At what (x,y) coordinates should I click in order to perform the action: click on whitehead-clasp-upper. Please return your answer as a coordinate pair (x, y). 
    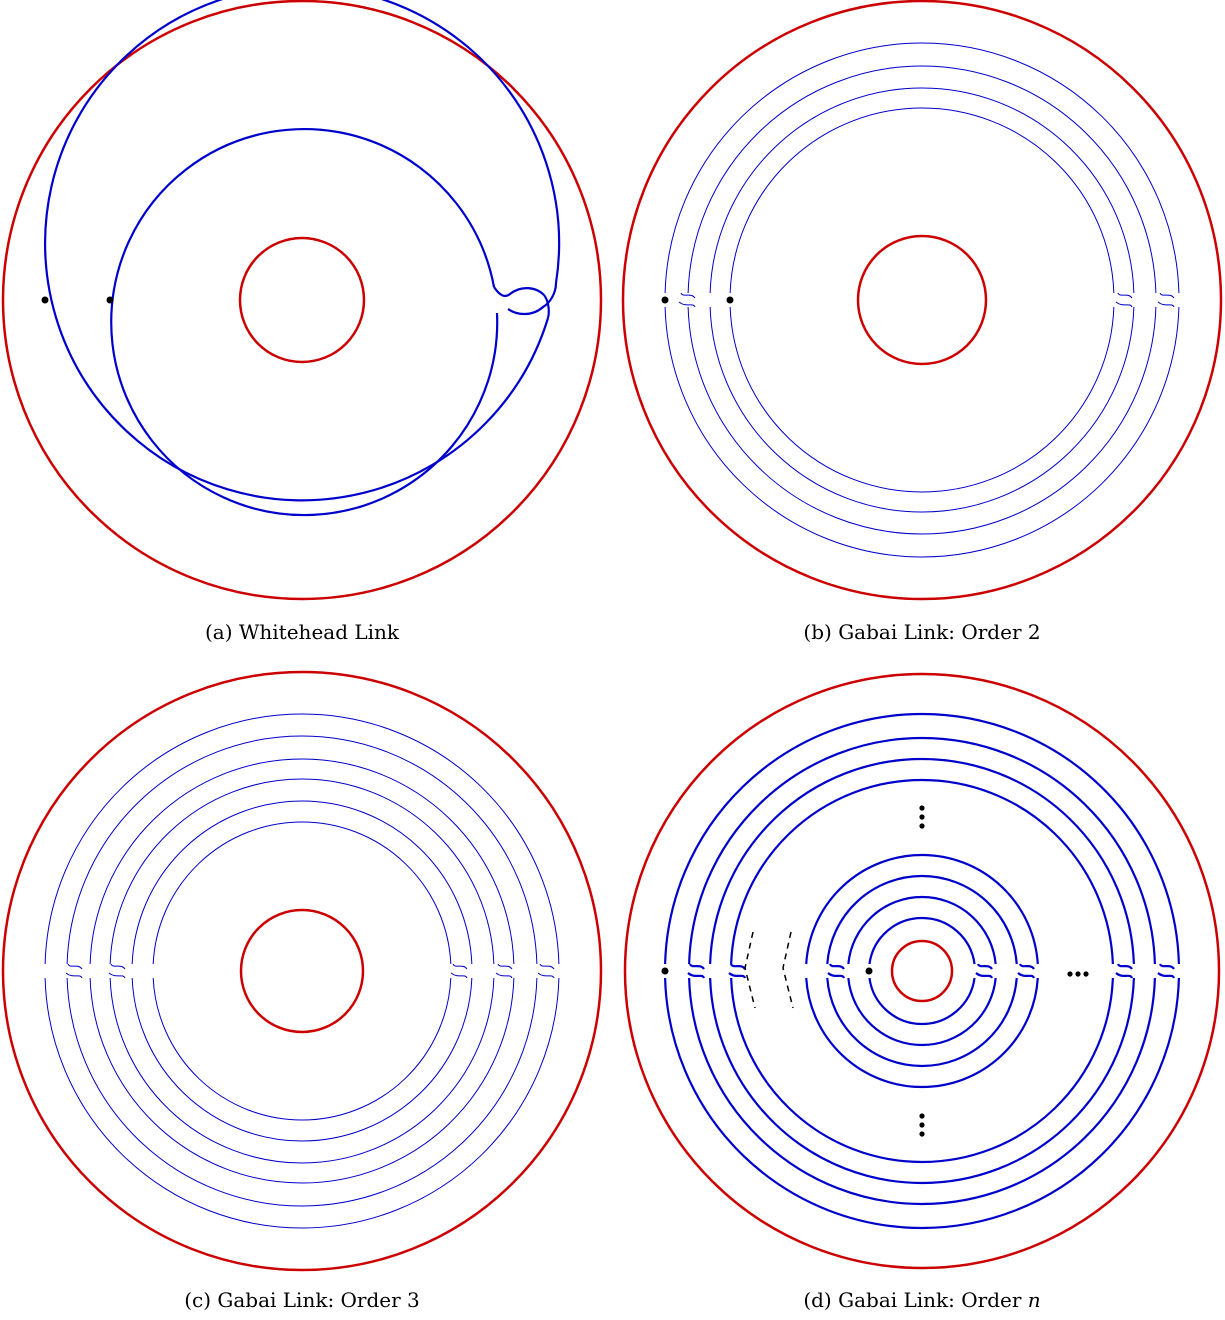
    Looking at the image, I should click on (519, 292).